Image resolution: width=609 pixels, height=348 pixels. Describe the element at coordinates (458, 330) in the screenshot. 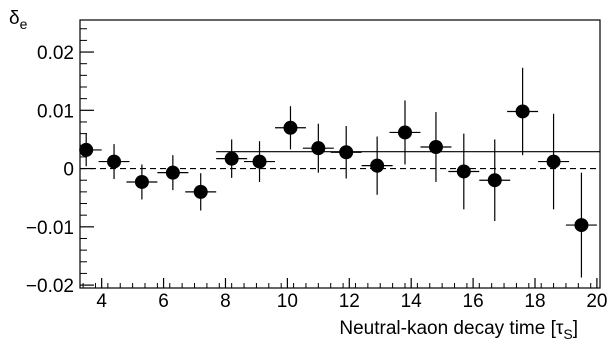

I see `x-axis-title: Neutral-kaon decay time [τS]` at that location.